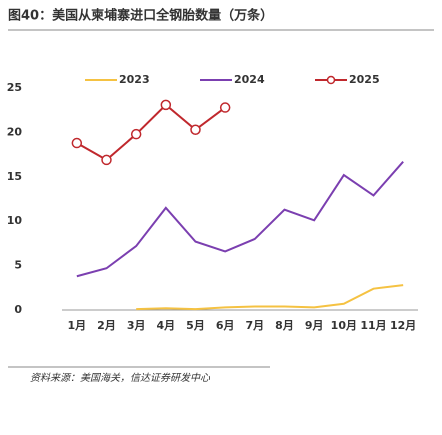  I want to click on x-tick-label: 3月, so click(136, 325).